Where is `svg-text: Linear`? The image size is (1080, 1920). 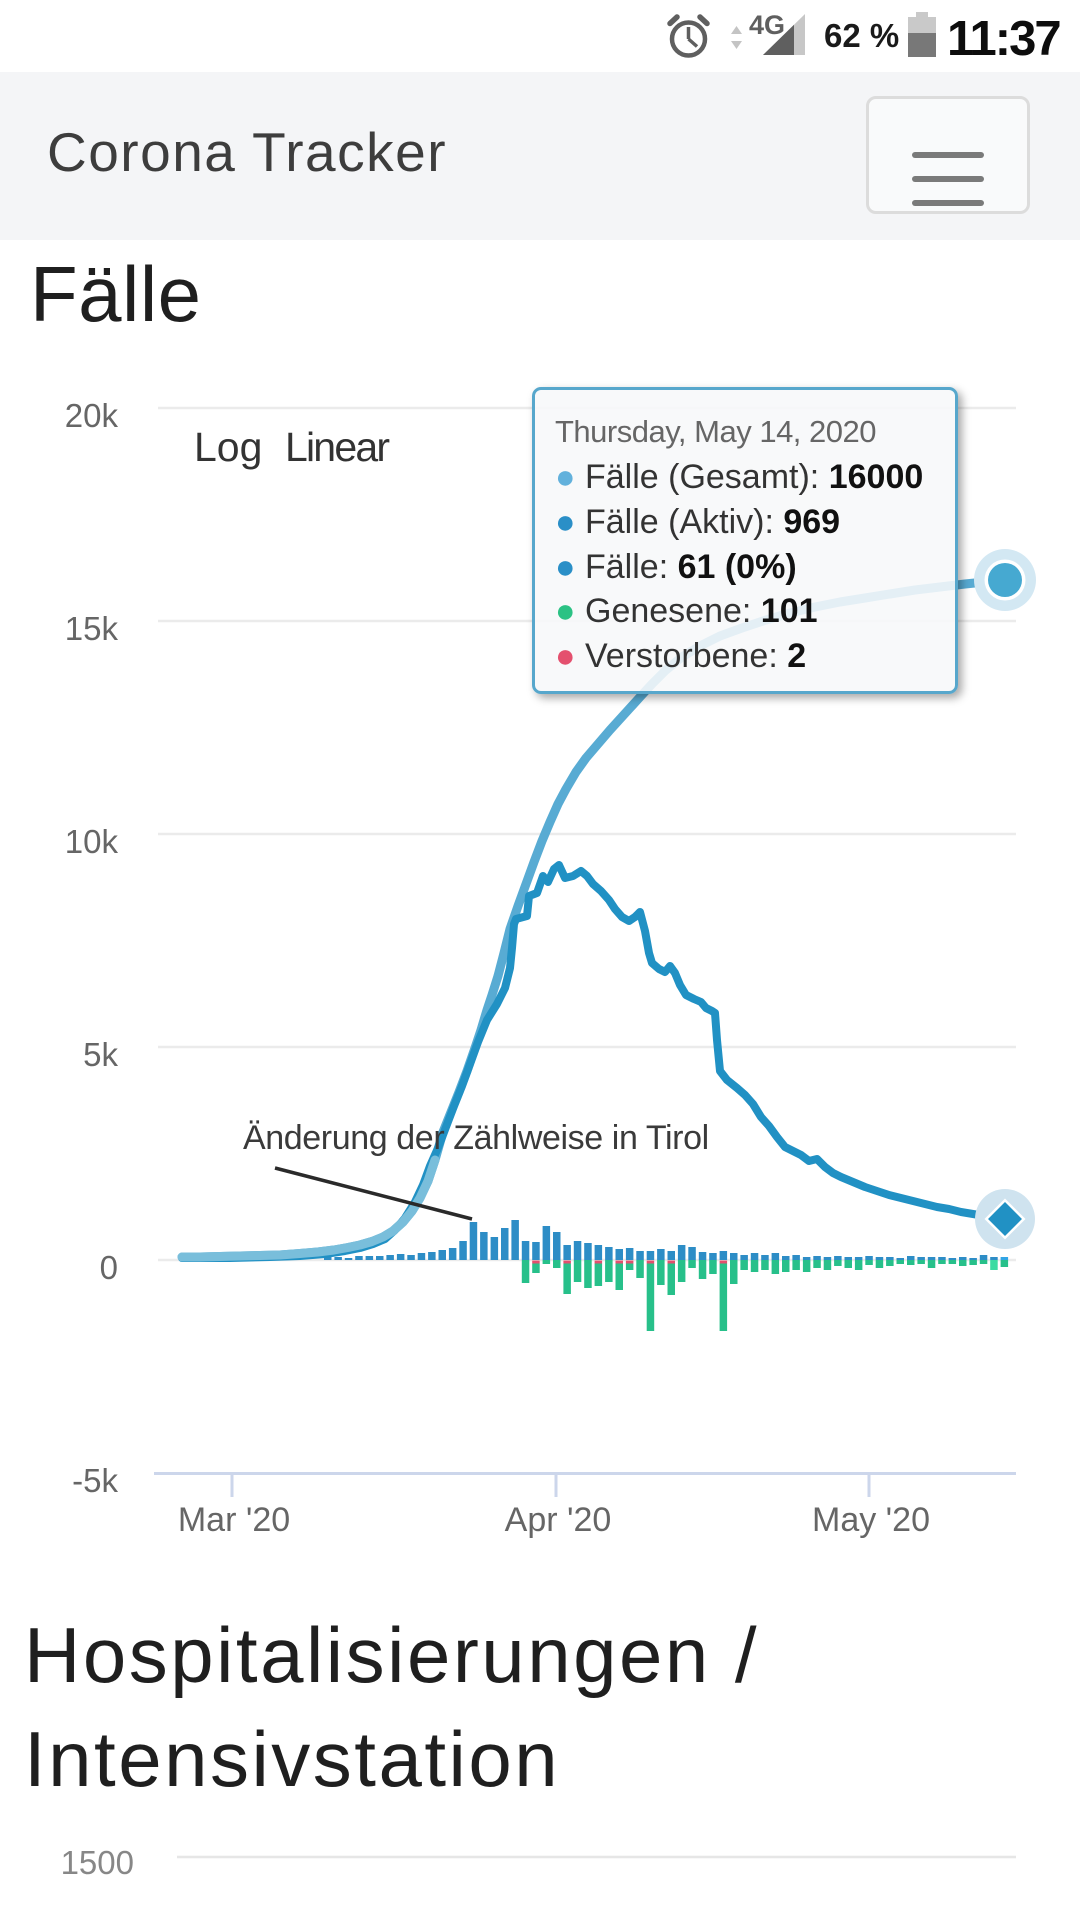 svg-text: Linear is located at coordinates (337, 447).